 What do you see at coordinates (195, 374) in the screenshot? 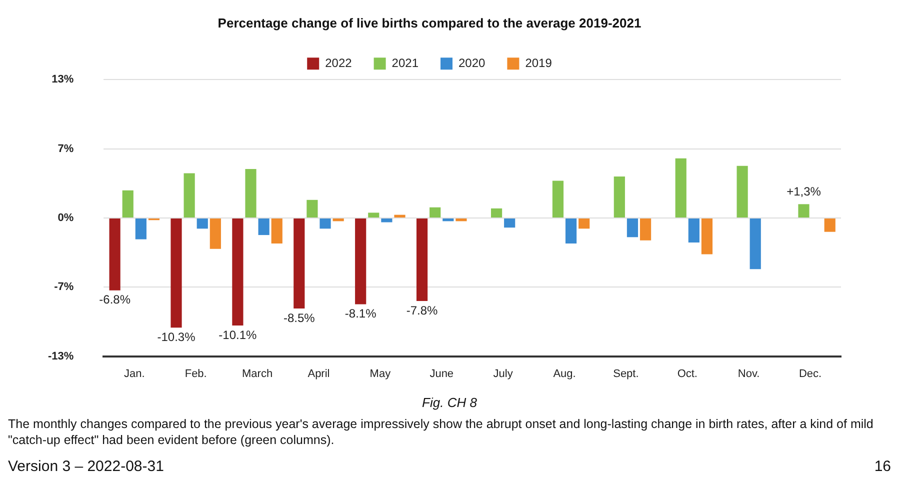
I see `x-tick-label: Feb.` at bounding box center [195, 374].